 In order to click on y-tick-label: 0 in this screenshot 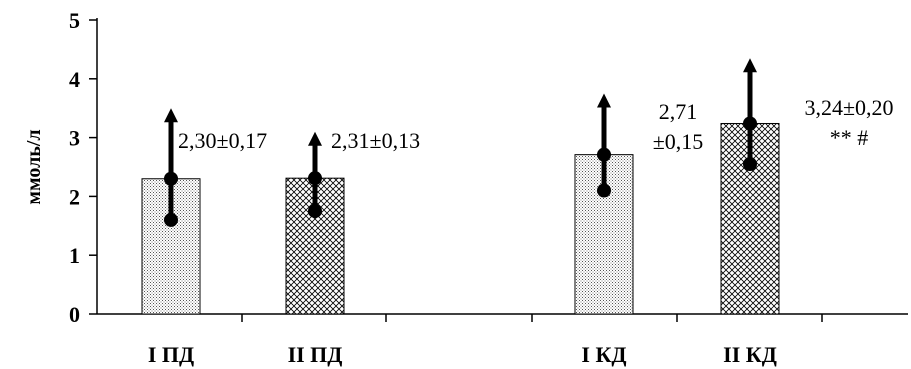, I will do `click(74, 314)`.